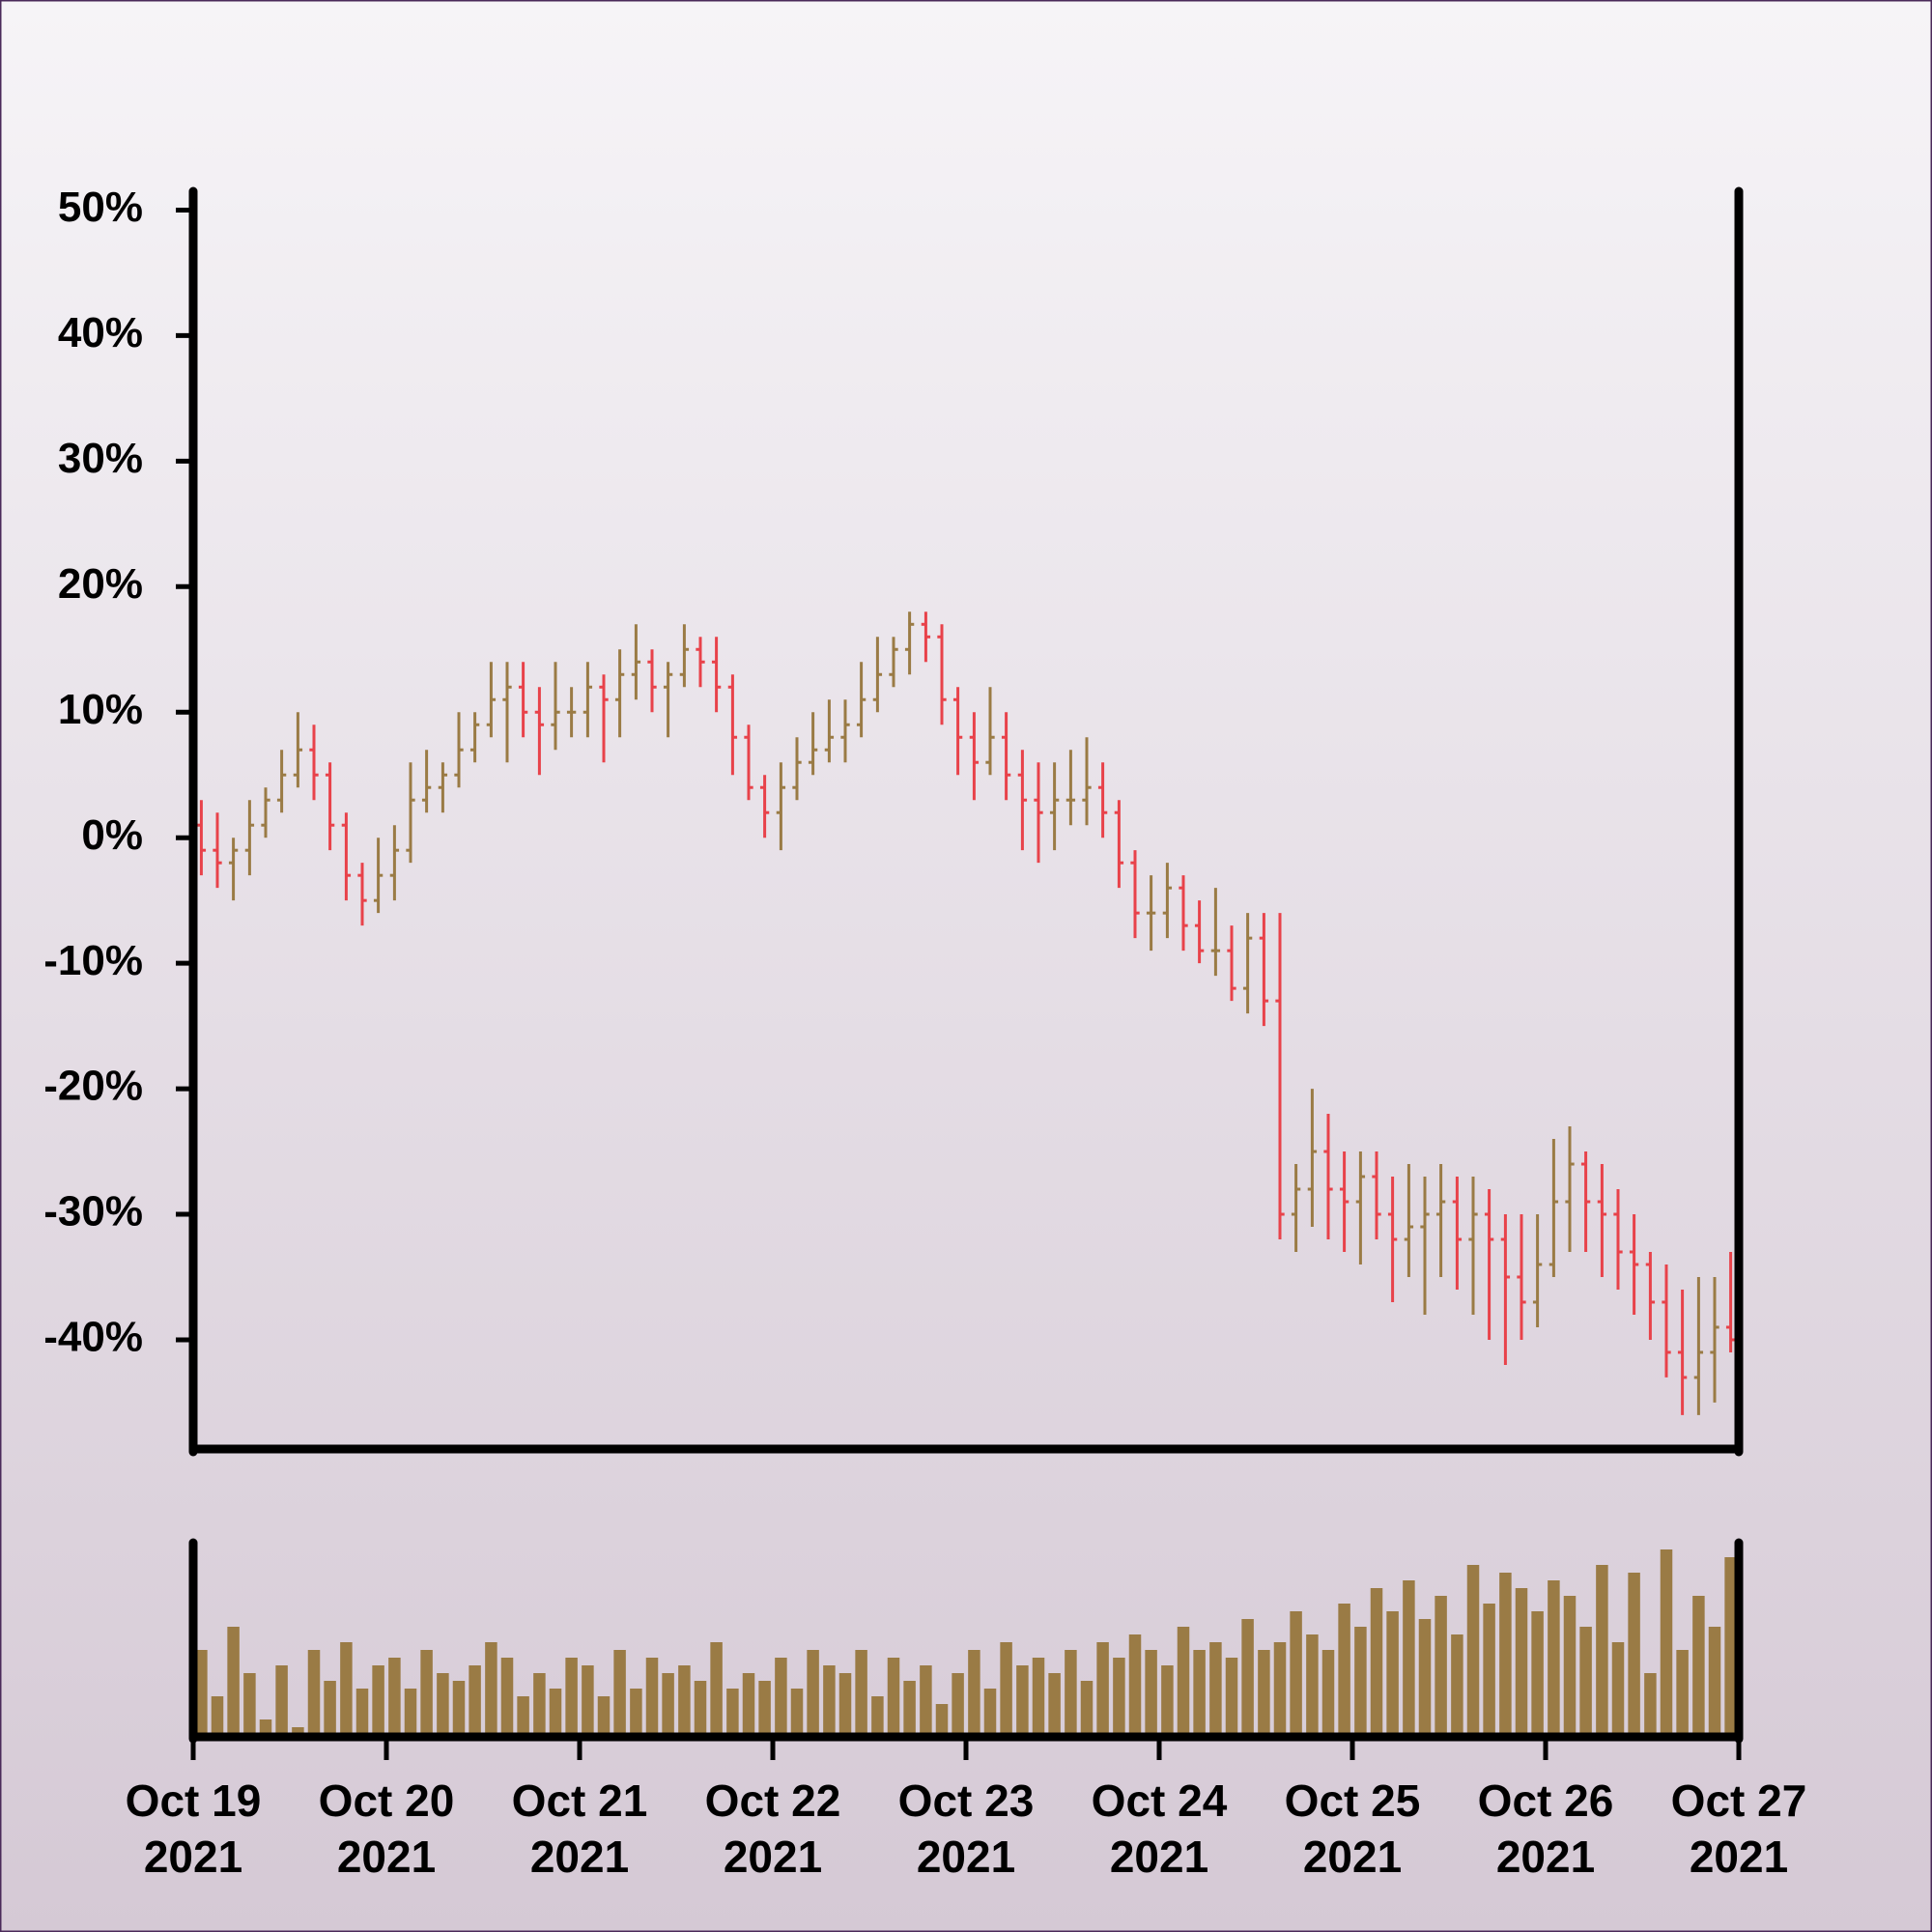 This screenshot has height=1932, width=1932. Describe the element at coordinates (1160, 1829) in the screenshot. I see `x-tick-label: Oct 24 2021` at that location.